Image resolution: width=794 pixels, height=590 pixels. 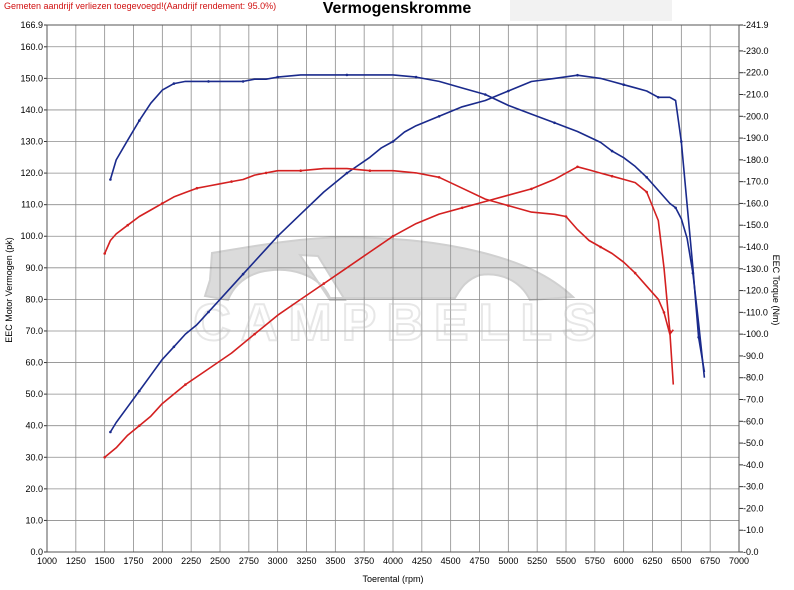 What do you see at coordinates (756, 160) in the screenshot?
I see `y-tick-label-right: -180.0` at bounding box center [756, 160].